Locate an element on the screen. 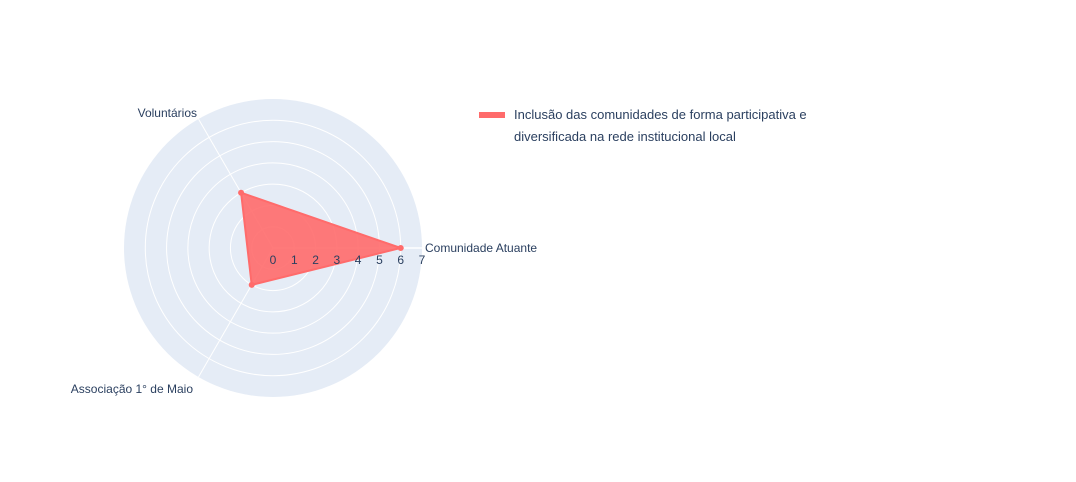 This screenshot has height=482, width=1076. radial-tick-label: 4 is located at coordinates (358, 260).